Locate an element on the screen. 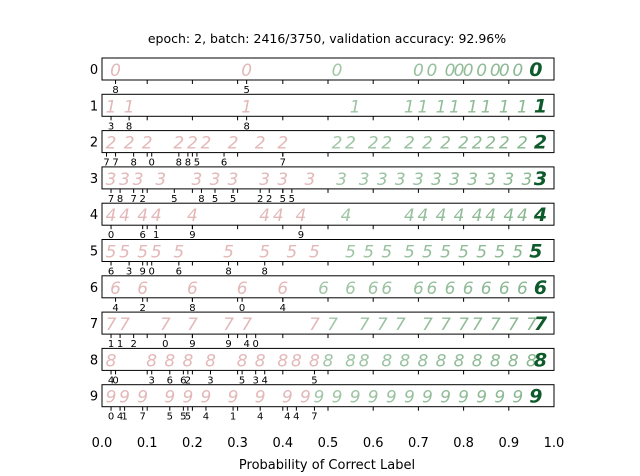 Image resolution: width=640 pixels, height=476 pixels. x-tick-label: 0.1 is located at coordinates (147, 443).